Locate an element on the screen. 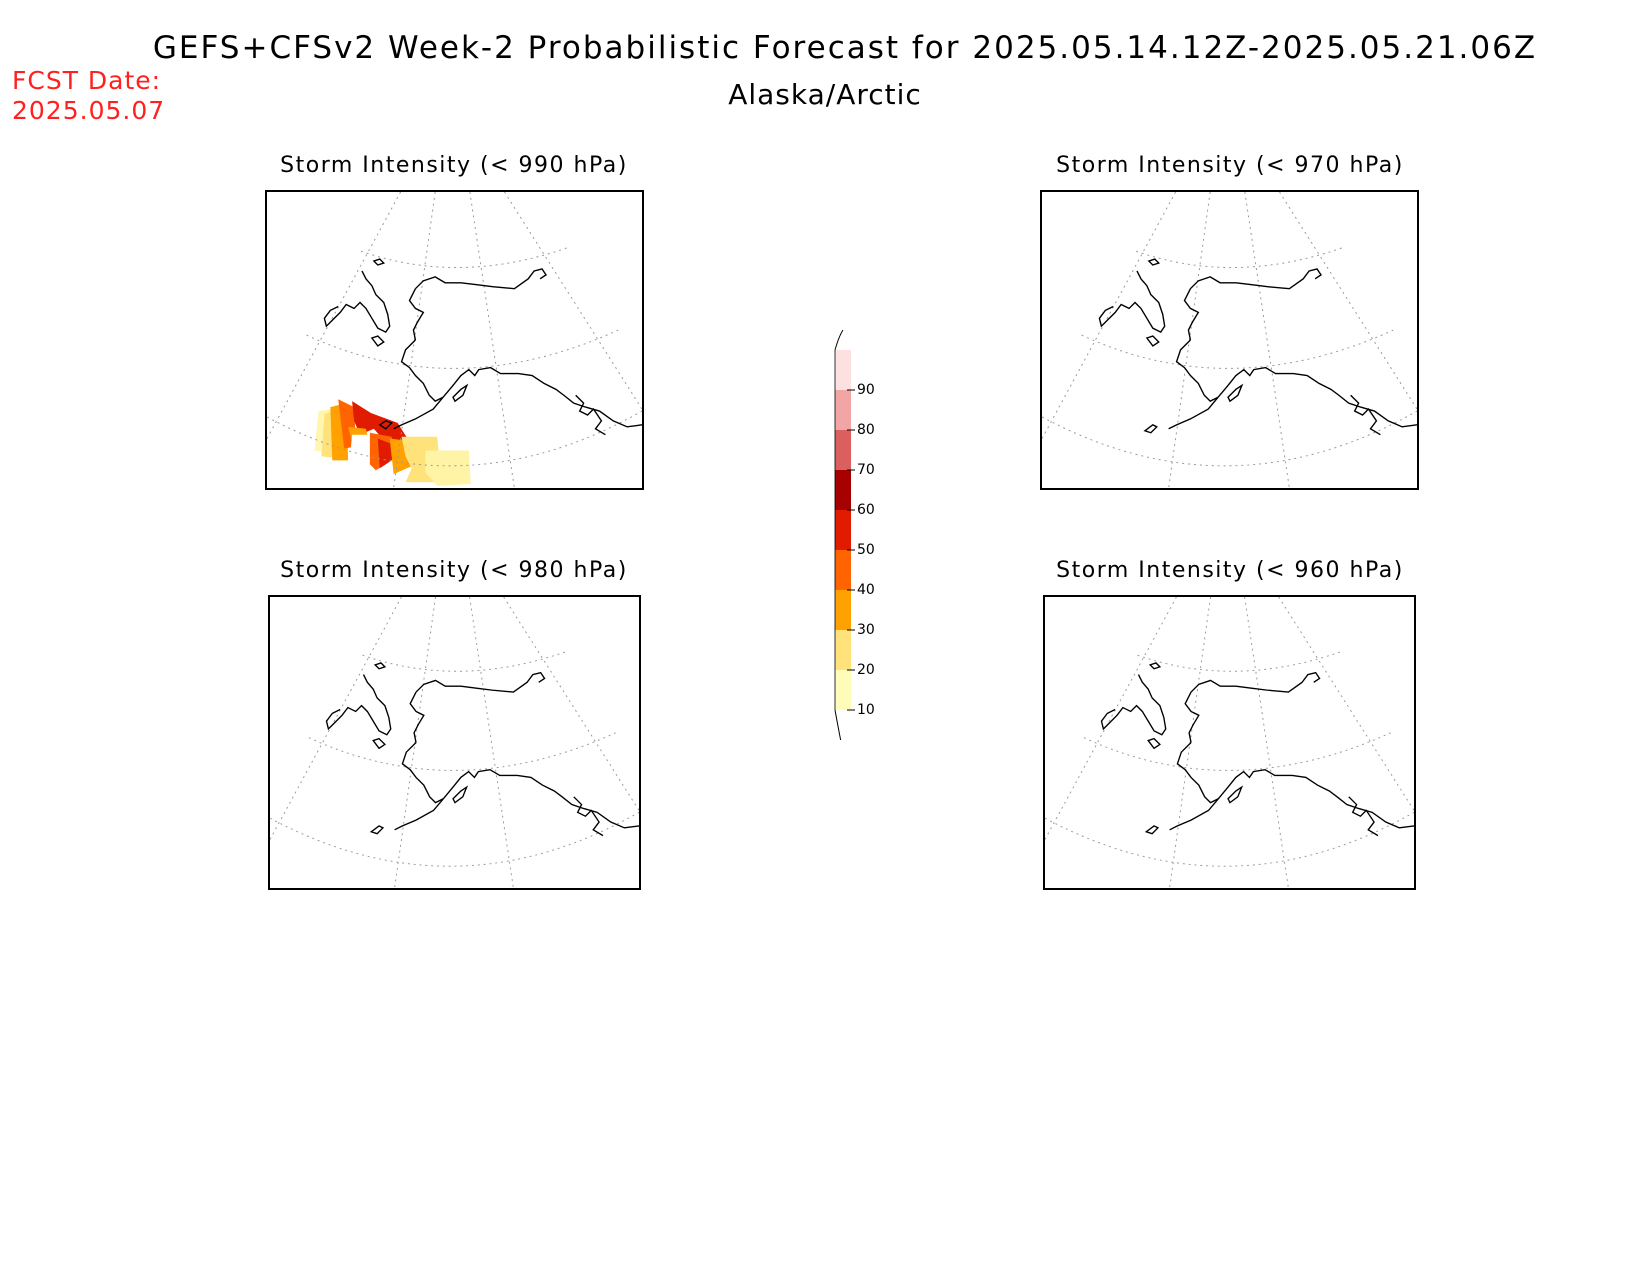  panel-title-990: Storm Intensity (< 990 hPa) is located at coordinates (454, 165).